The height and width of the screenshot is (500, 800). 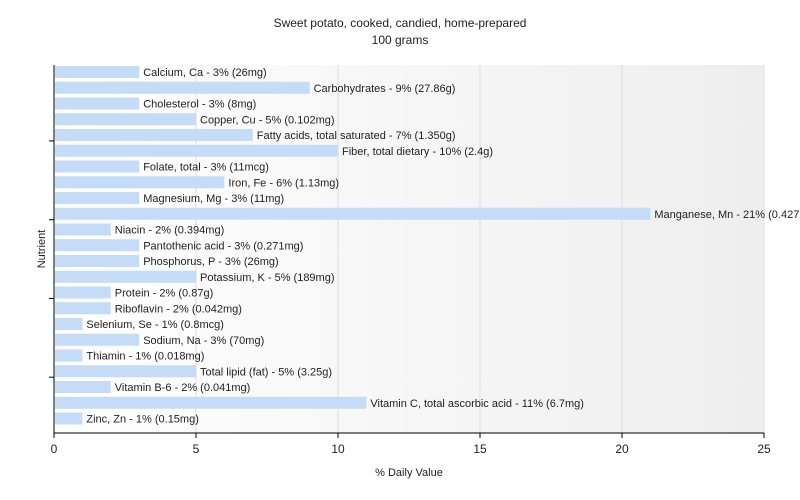 I want to click on bar-label: Sodium, Na - 3% (70mg), so click(x=203, y=341).